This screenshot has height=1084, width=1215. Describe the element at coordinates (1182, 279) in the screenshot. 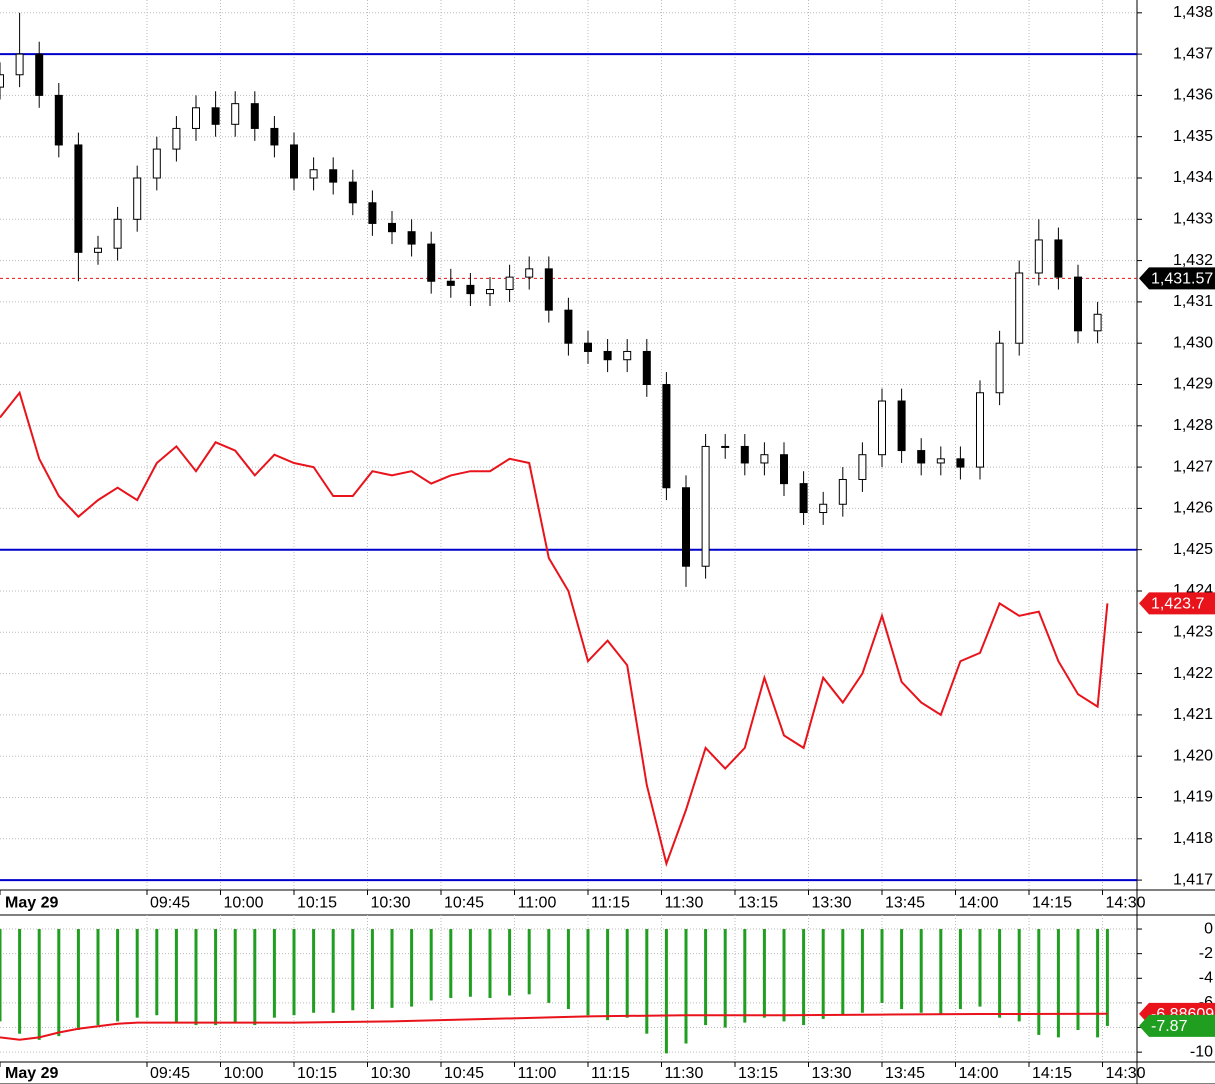

I see `price-tag-label: 1,431.57` at that location.